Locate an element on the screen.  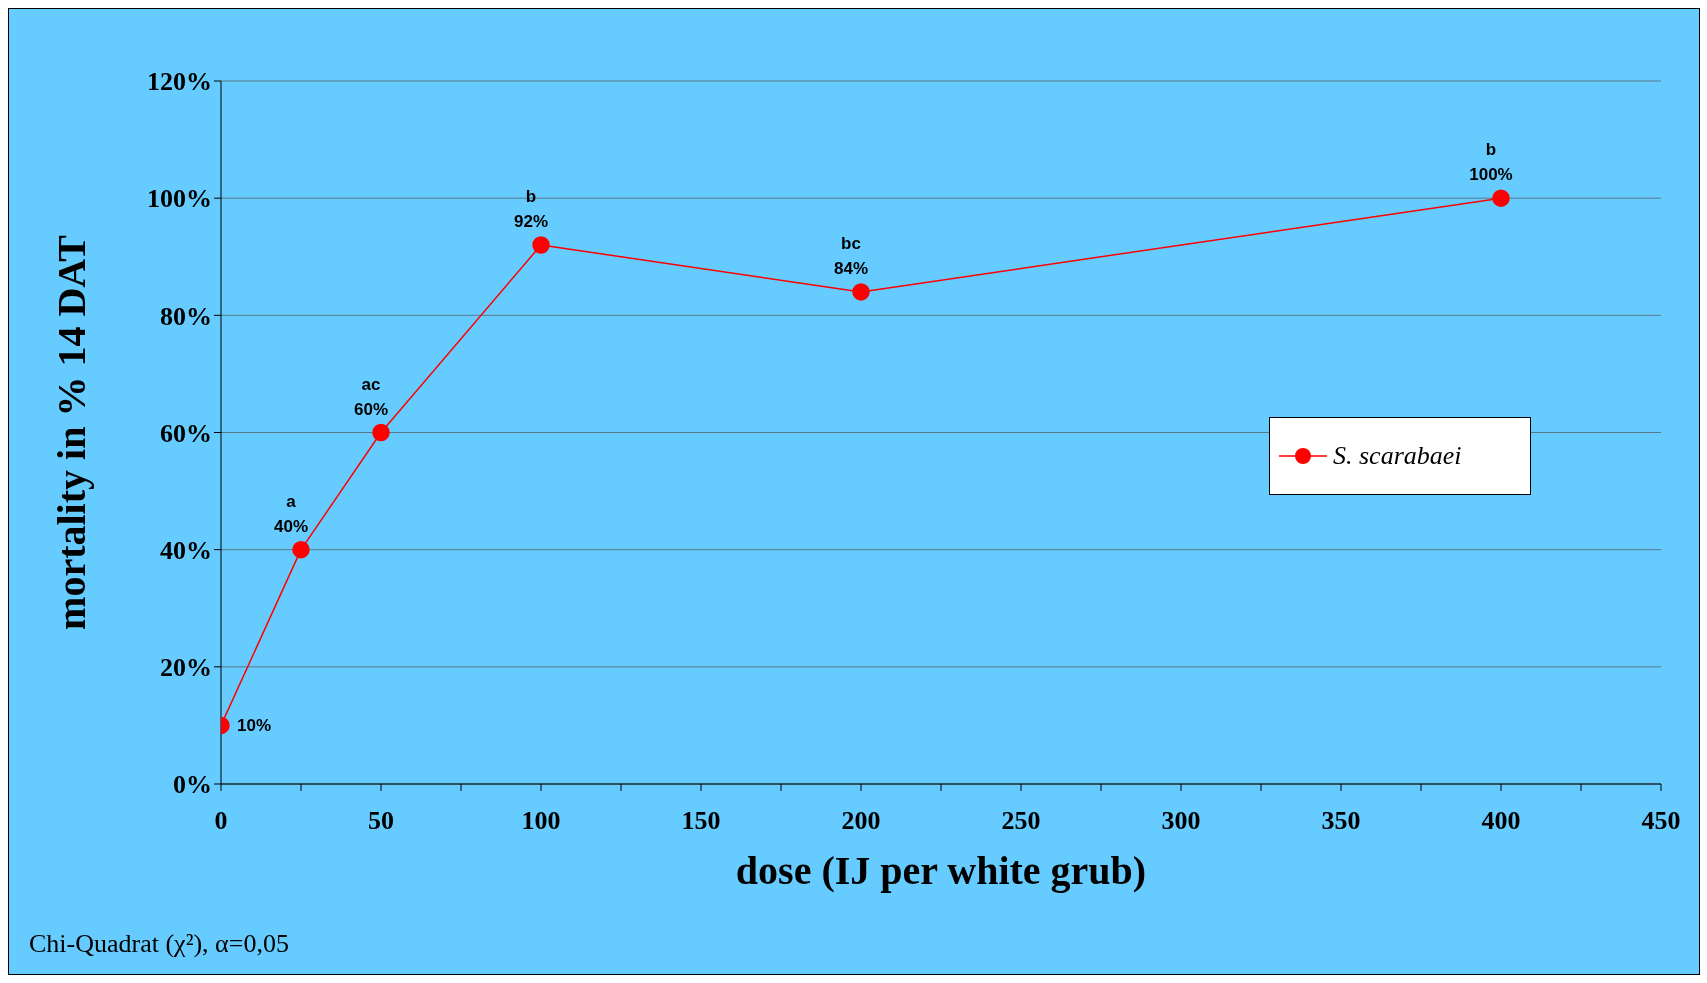
x-tick-label: 450 is located at coordinates (1661, 821).